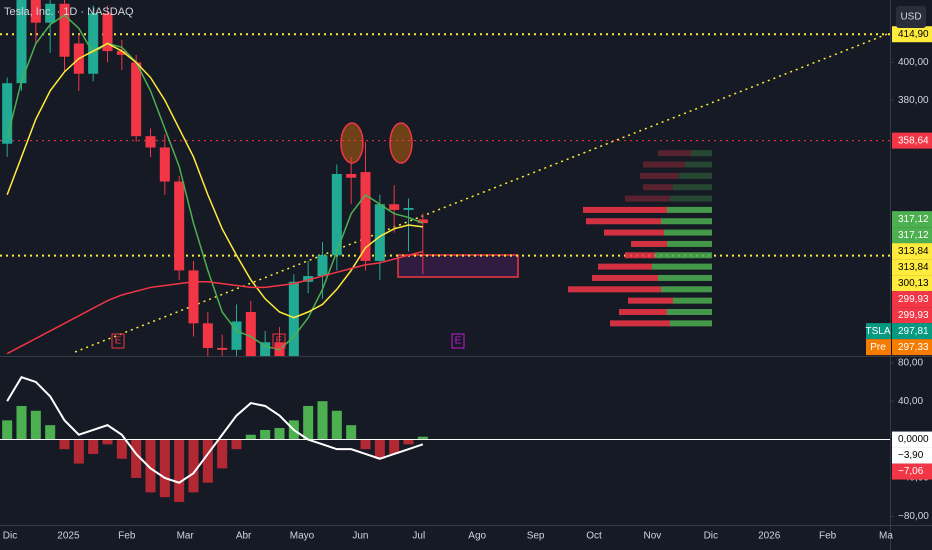 The image size is (932, 550). What do you see at coordinates (594, 536) in the screenshot?
I see `x-tick-label: Oct` at bounding box center [594, 536].